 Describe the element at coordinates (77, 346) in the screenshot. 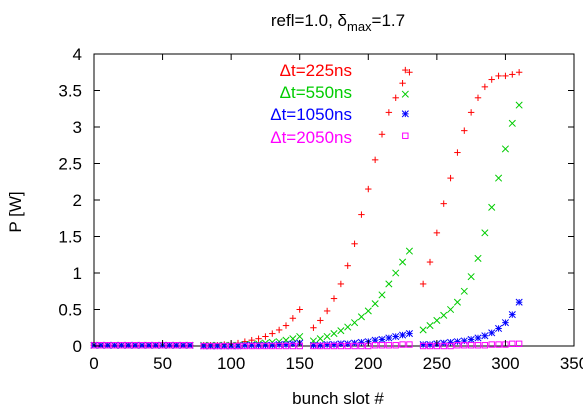

I see `y-tick-label: 0` at that location.